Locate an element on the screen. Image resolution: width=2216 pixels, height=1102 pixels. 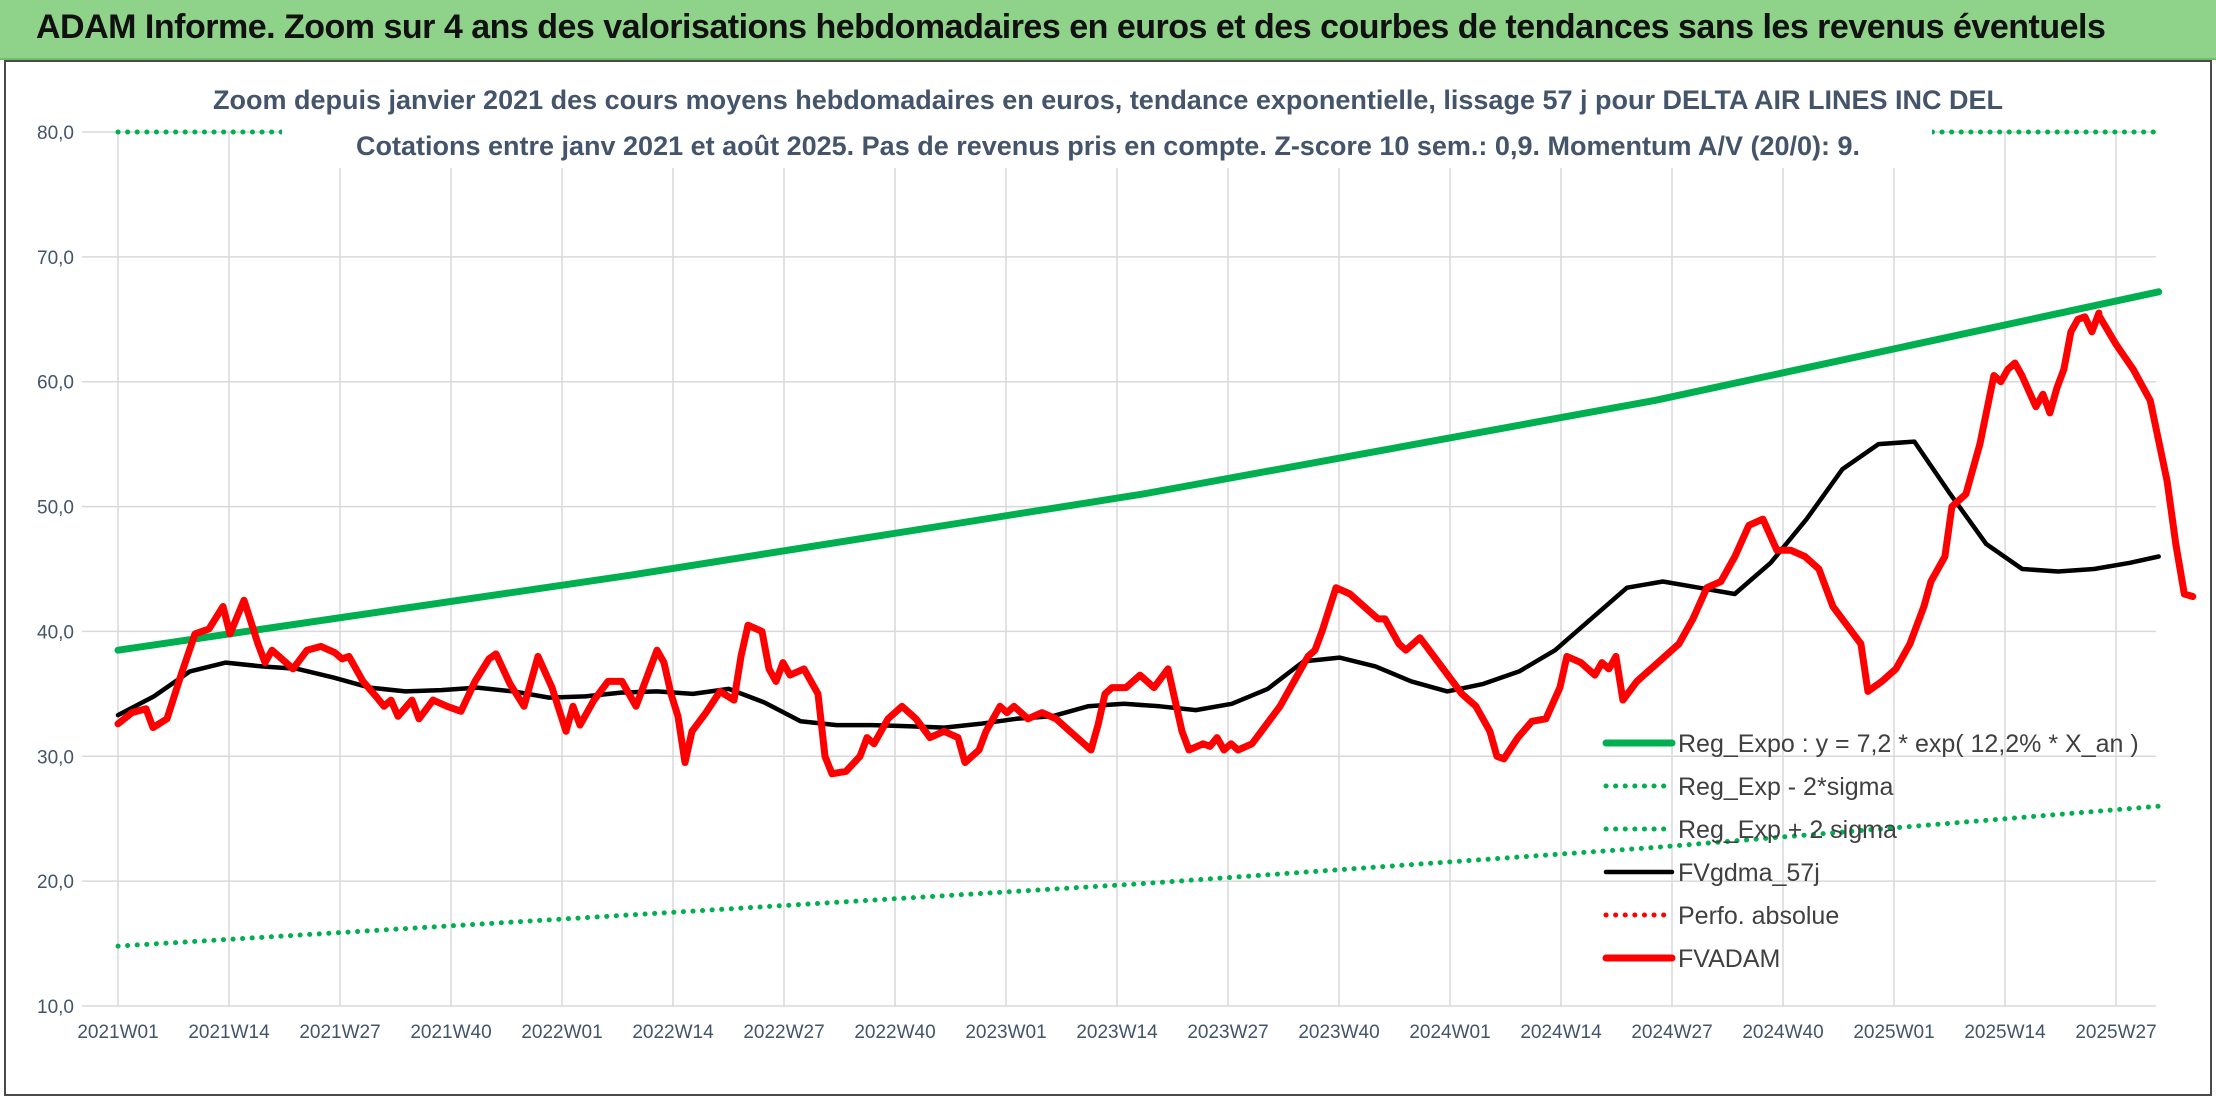
legend-label: Perfo. absolue is located at coordinates (1758, 916).